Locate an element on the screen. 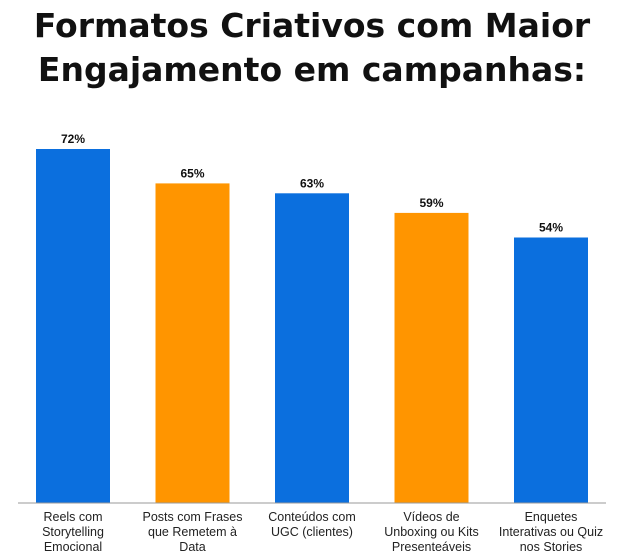  category-label-line: Interativas ou Quiz is located at coordinates (551, 532).